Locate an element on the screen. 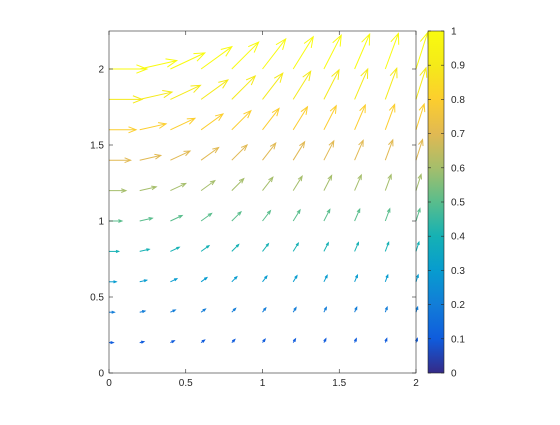  colorbar-gradient is located at coordinates (436, 202).